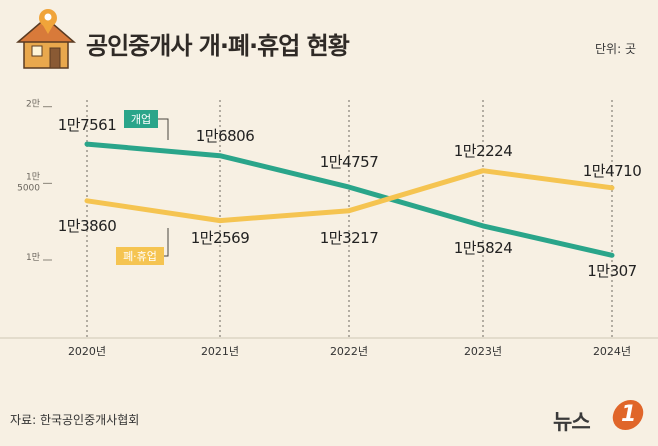 This screenshot has width=658, height=446. What do you see at coordinates (87, 351) in the screenshot?
I see `x-tick-label: 2020년` at bounding box center [87, 351].